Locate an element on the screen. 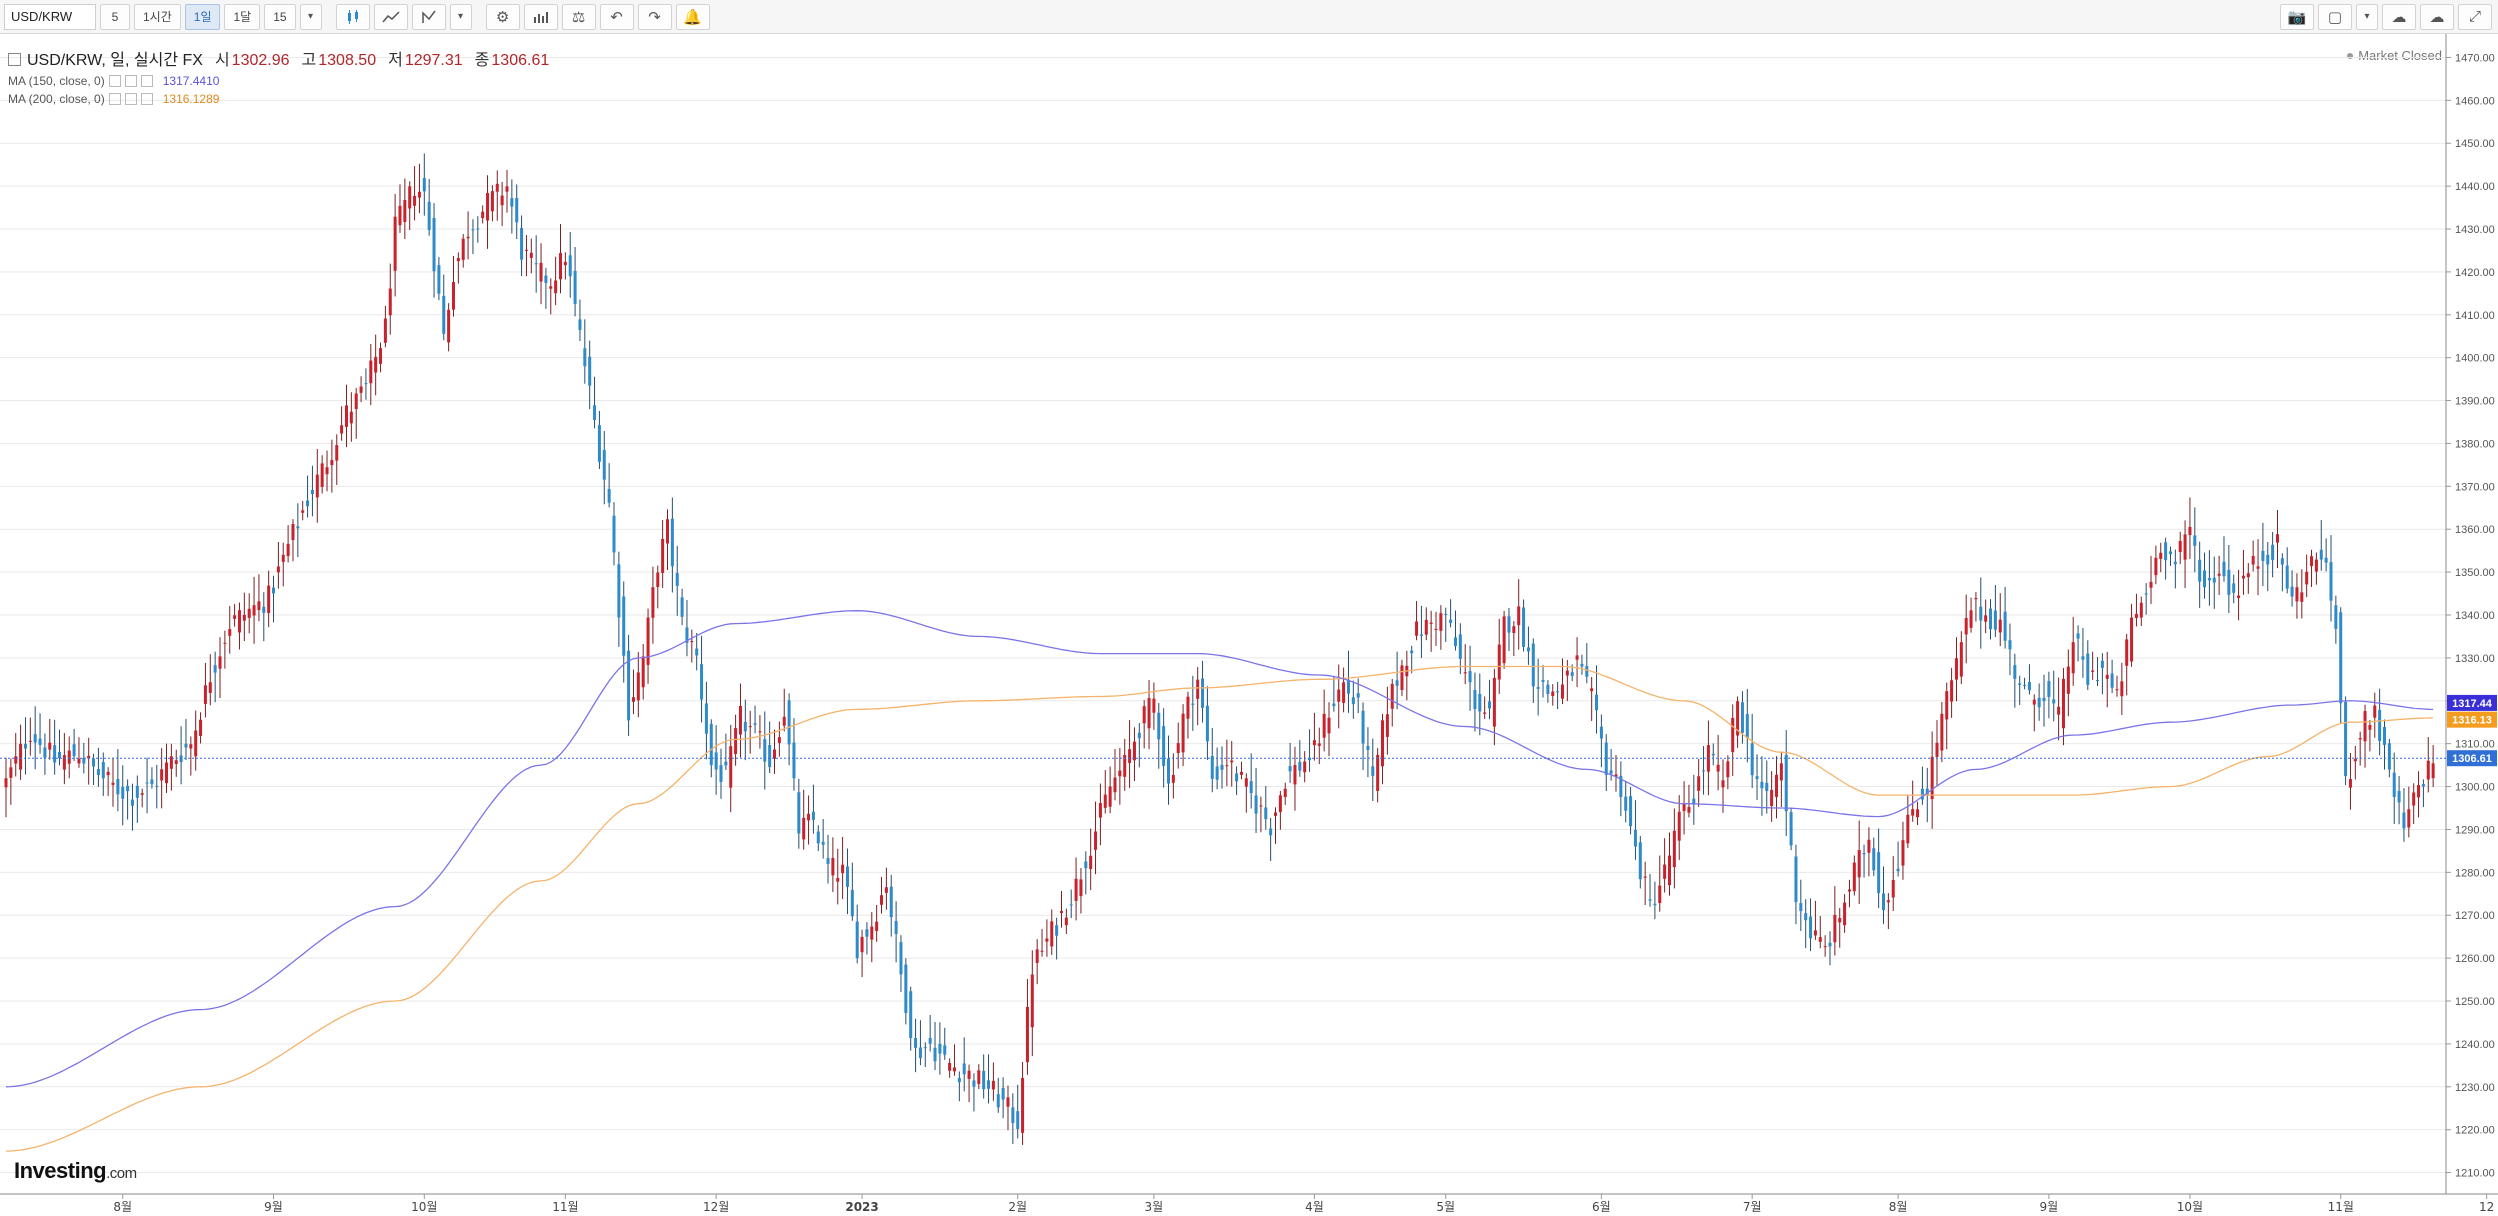  y-tick-label: 1310.00 is located at coordinates (2475, 745).